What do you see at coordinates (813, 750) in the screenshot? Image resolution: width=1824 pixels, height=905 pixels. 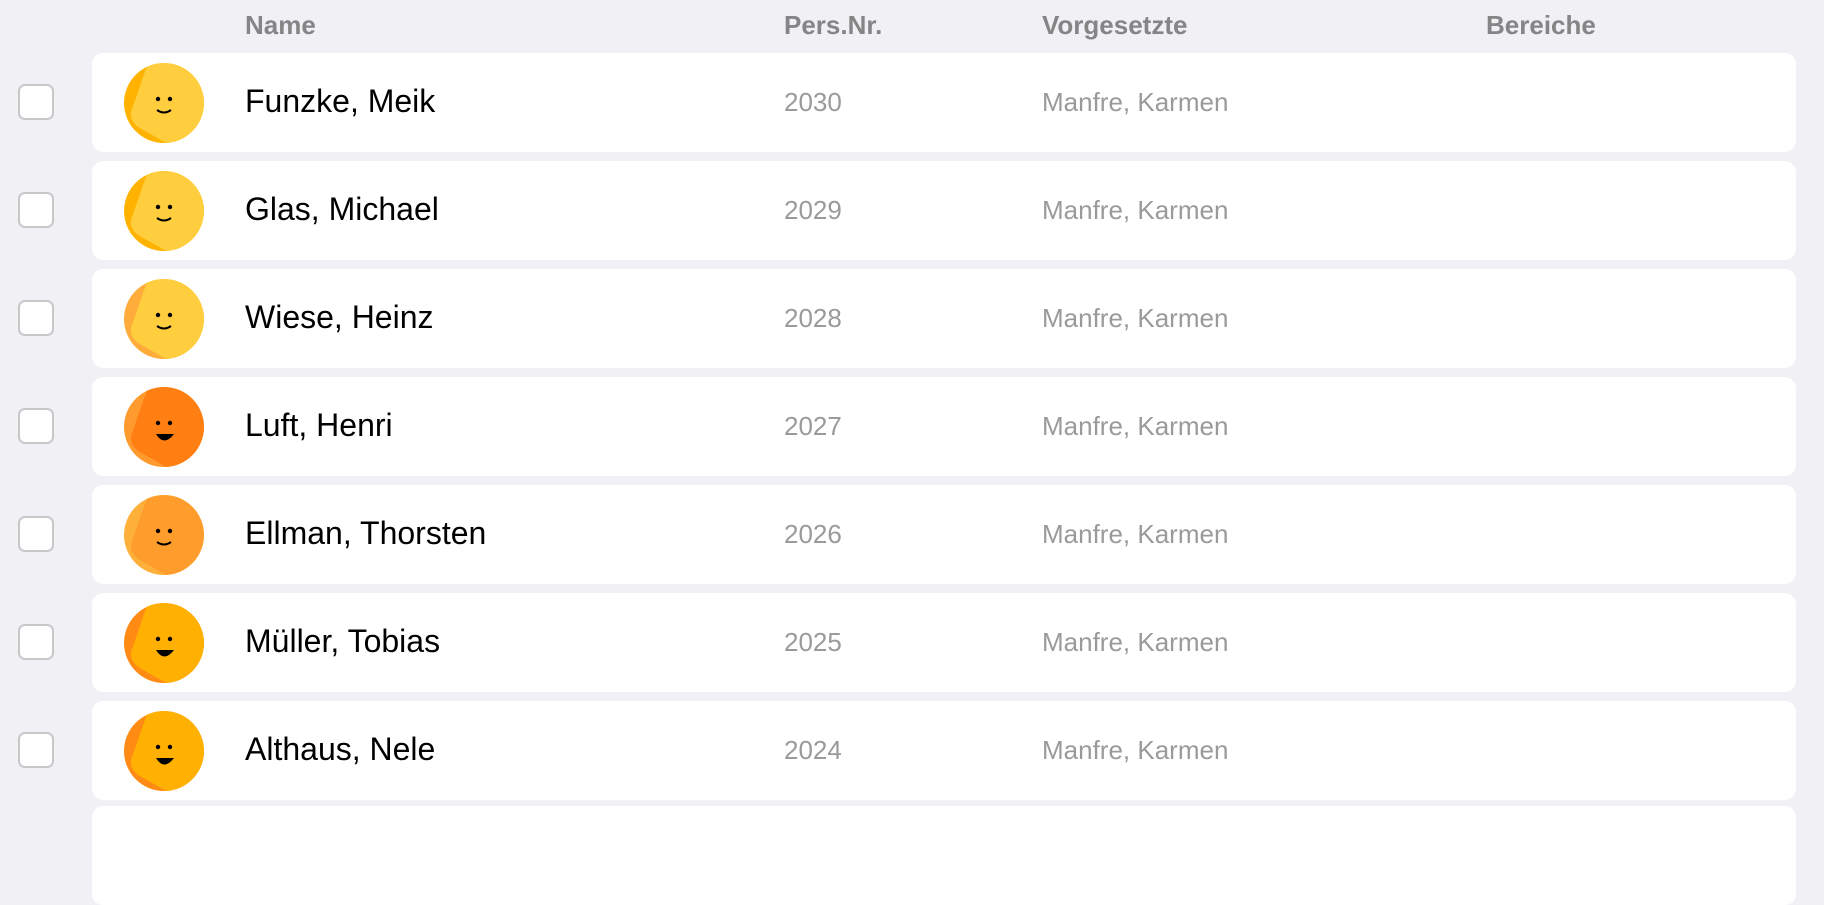 I see `personnel-number: 2024` at bounding box center [813, 750].